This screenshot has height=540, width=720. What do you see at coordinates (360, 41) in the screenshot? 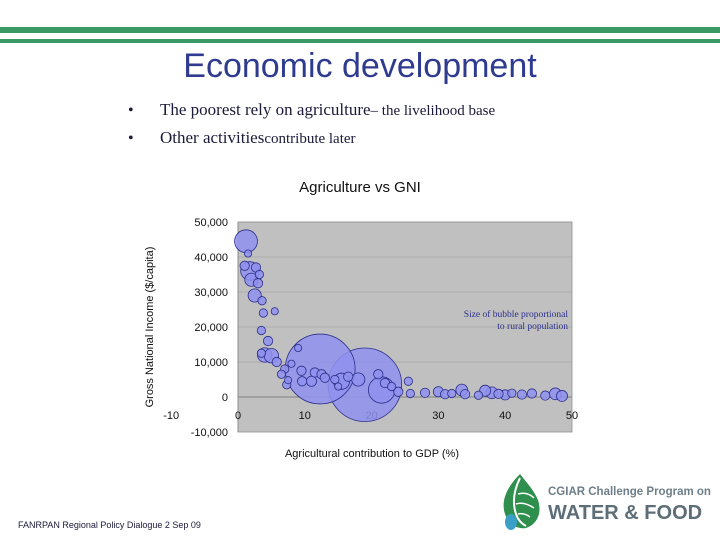
I see `top-stripe-medium` at bounding box center [360, 41].